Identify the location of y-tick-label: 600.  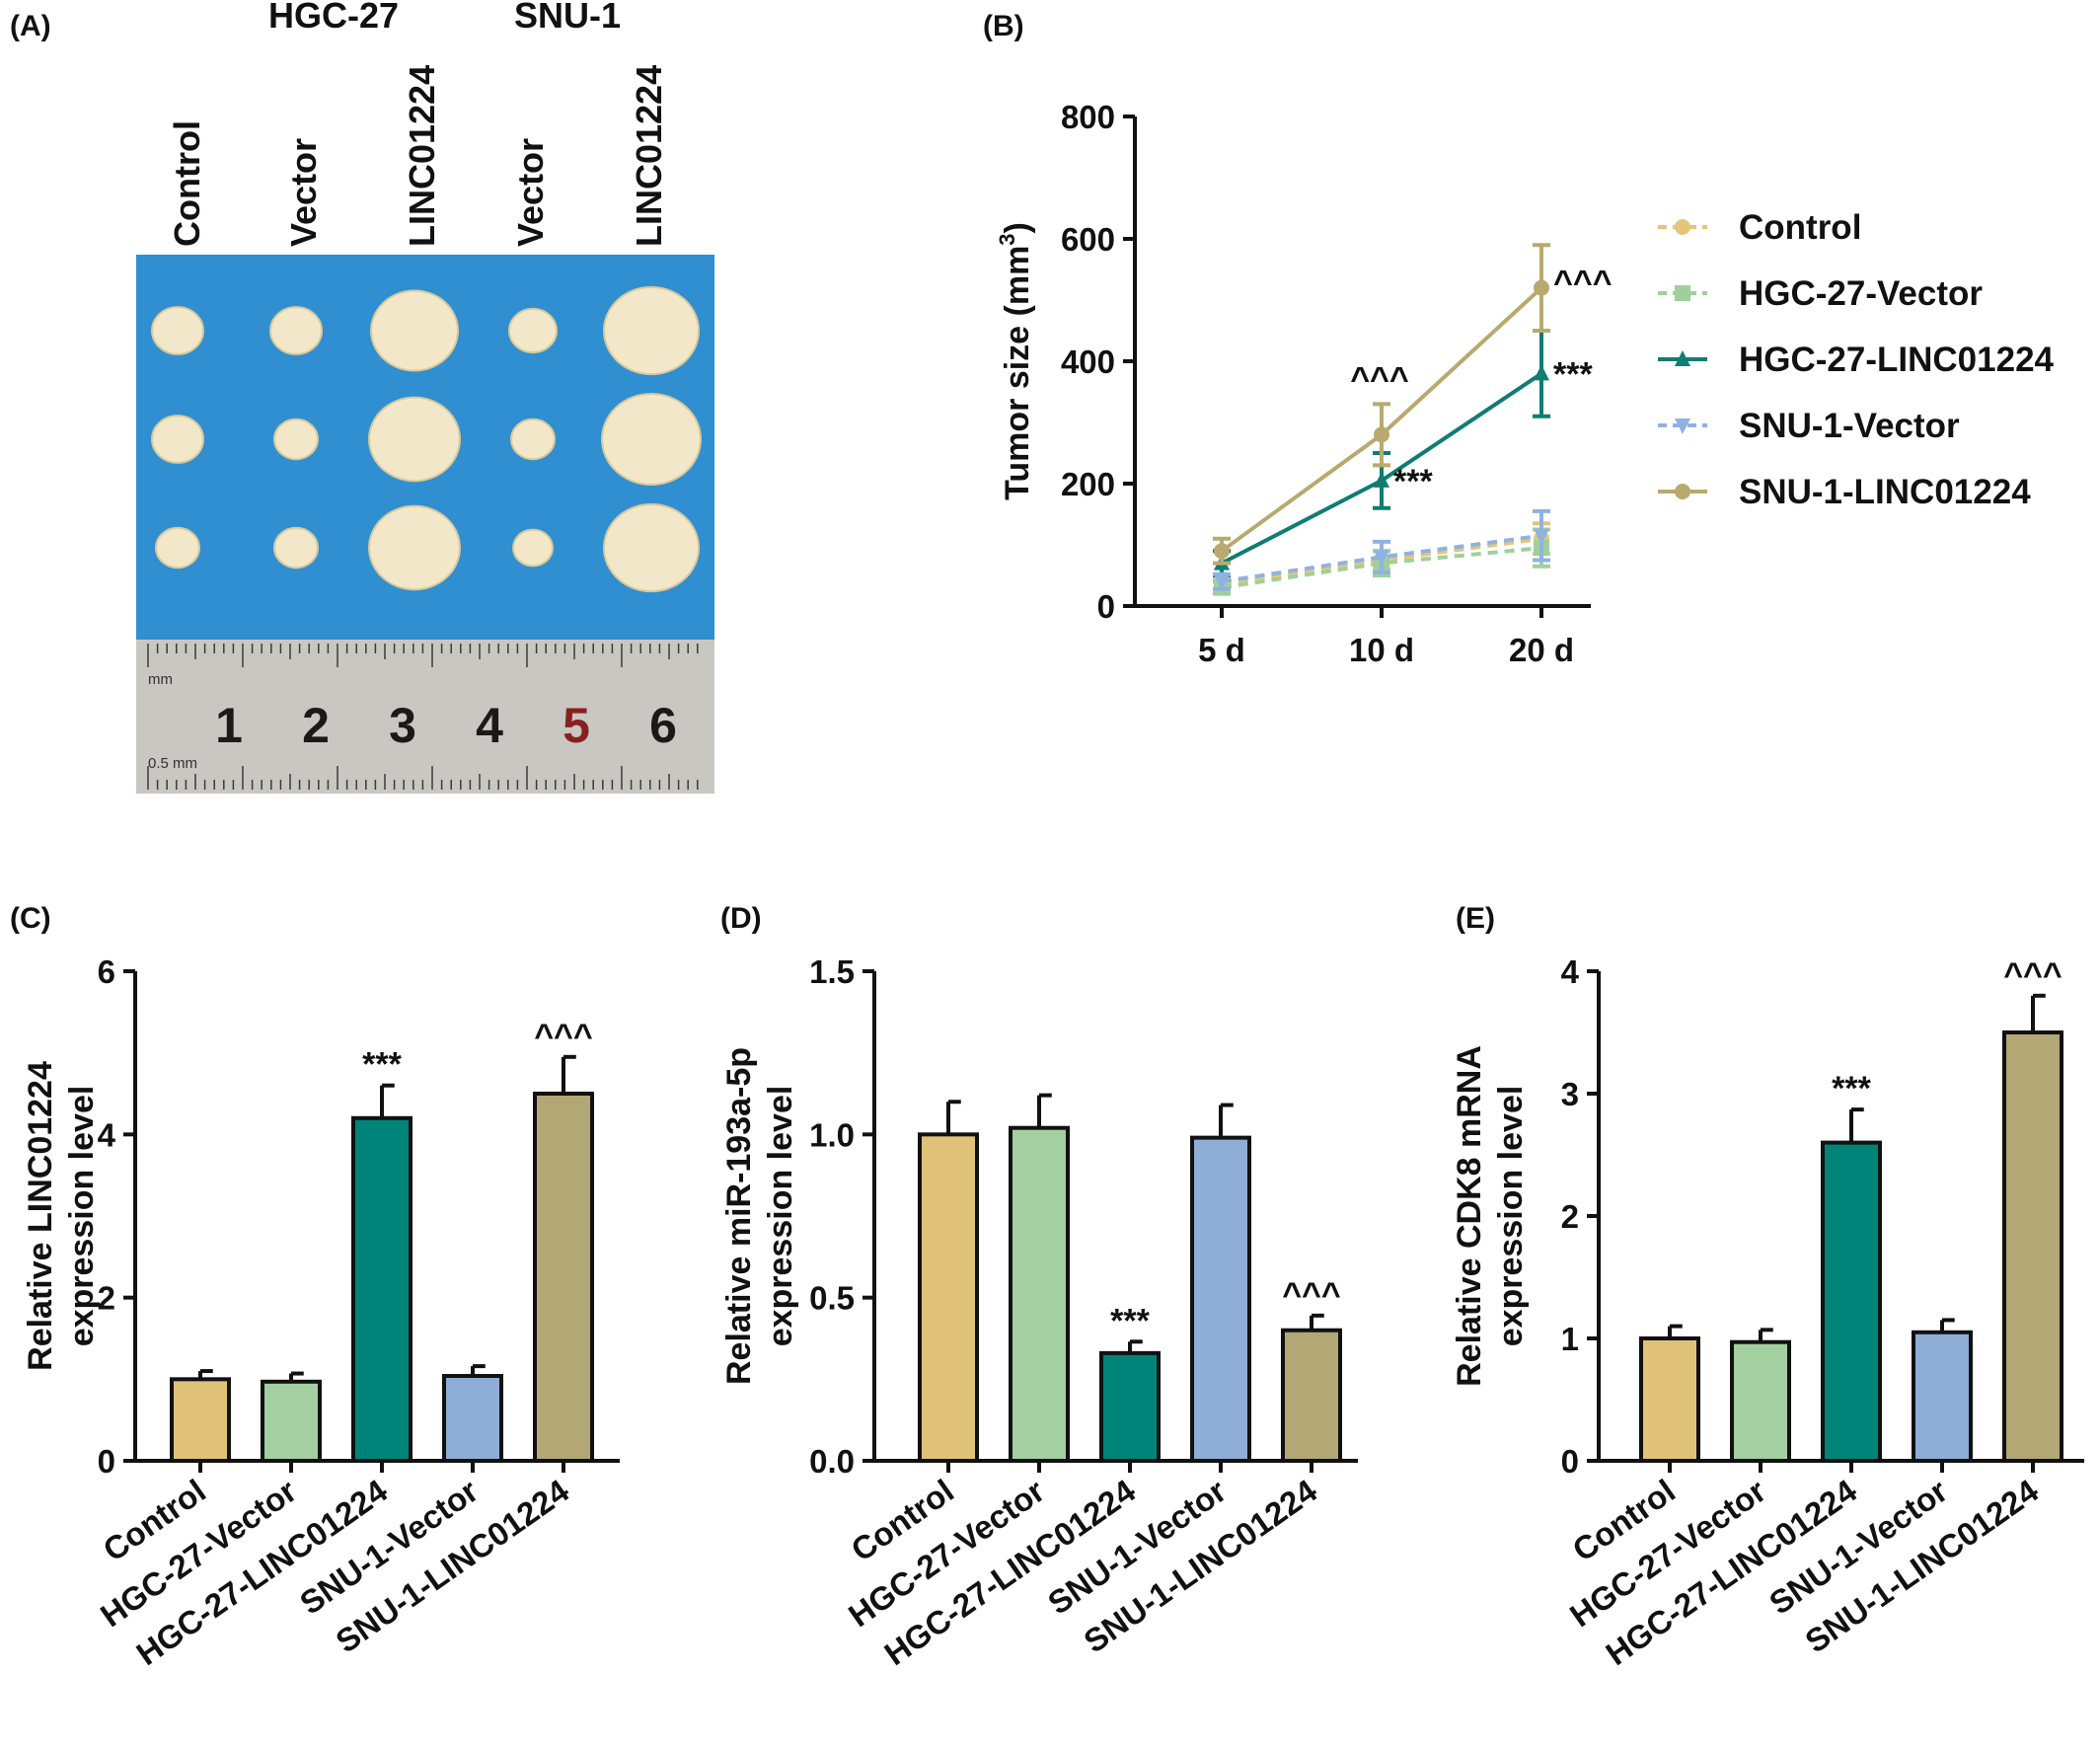
(1088, 240).